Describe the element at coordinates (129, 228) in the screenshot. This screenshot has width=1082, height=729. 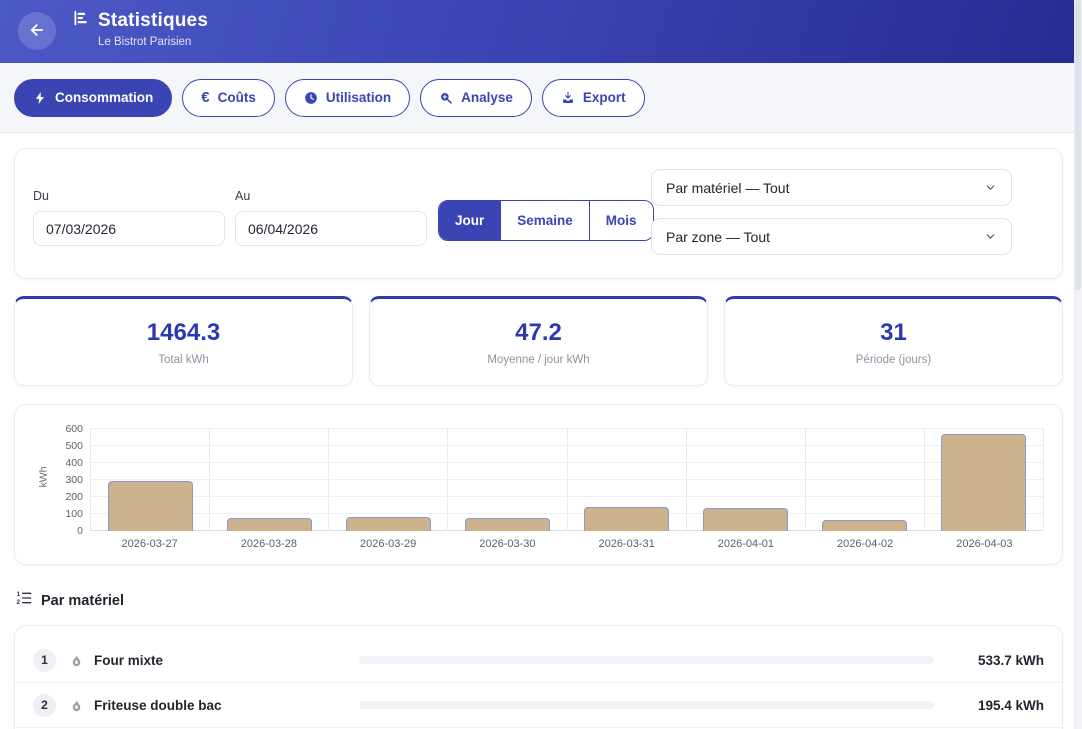
I see `date-from-input` at that location.